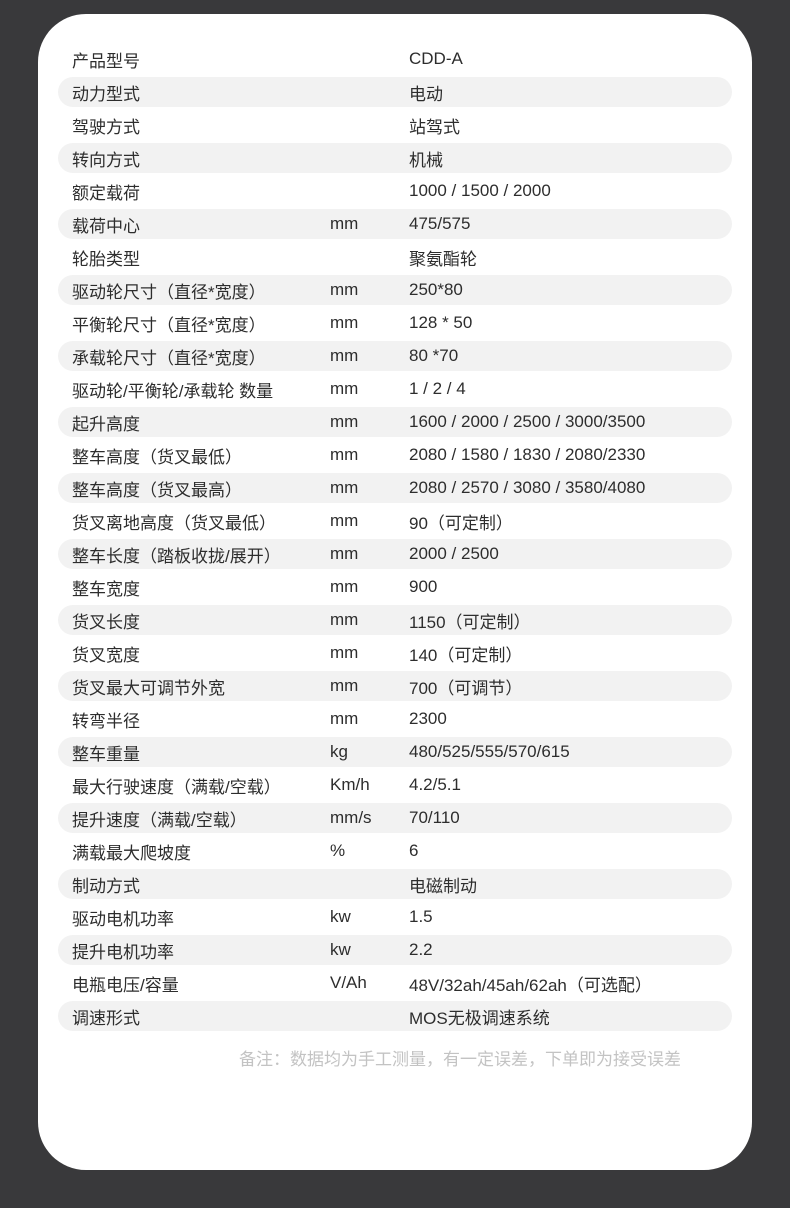 The height and width of the screenshot is (1208, 790). What do you see at coordinates (527, 454) in the screenshot?
I see `spec-value: 2080 / 1580 / 1830 / 2080/2330` at bounding box center [527, 454].